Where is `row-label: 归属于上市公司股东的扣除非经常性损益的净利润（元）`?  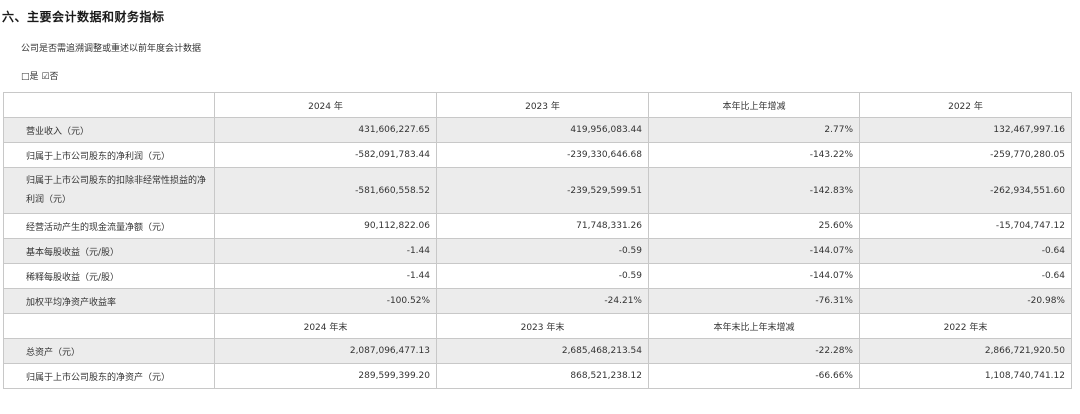
row-label: 归属于上市公司股东的扣除非经常性损益的净利润（元） is located at coordinates (109, 190).